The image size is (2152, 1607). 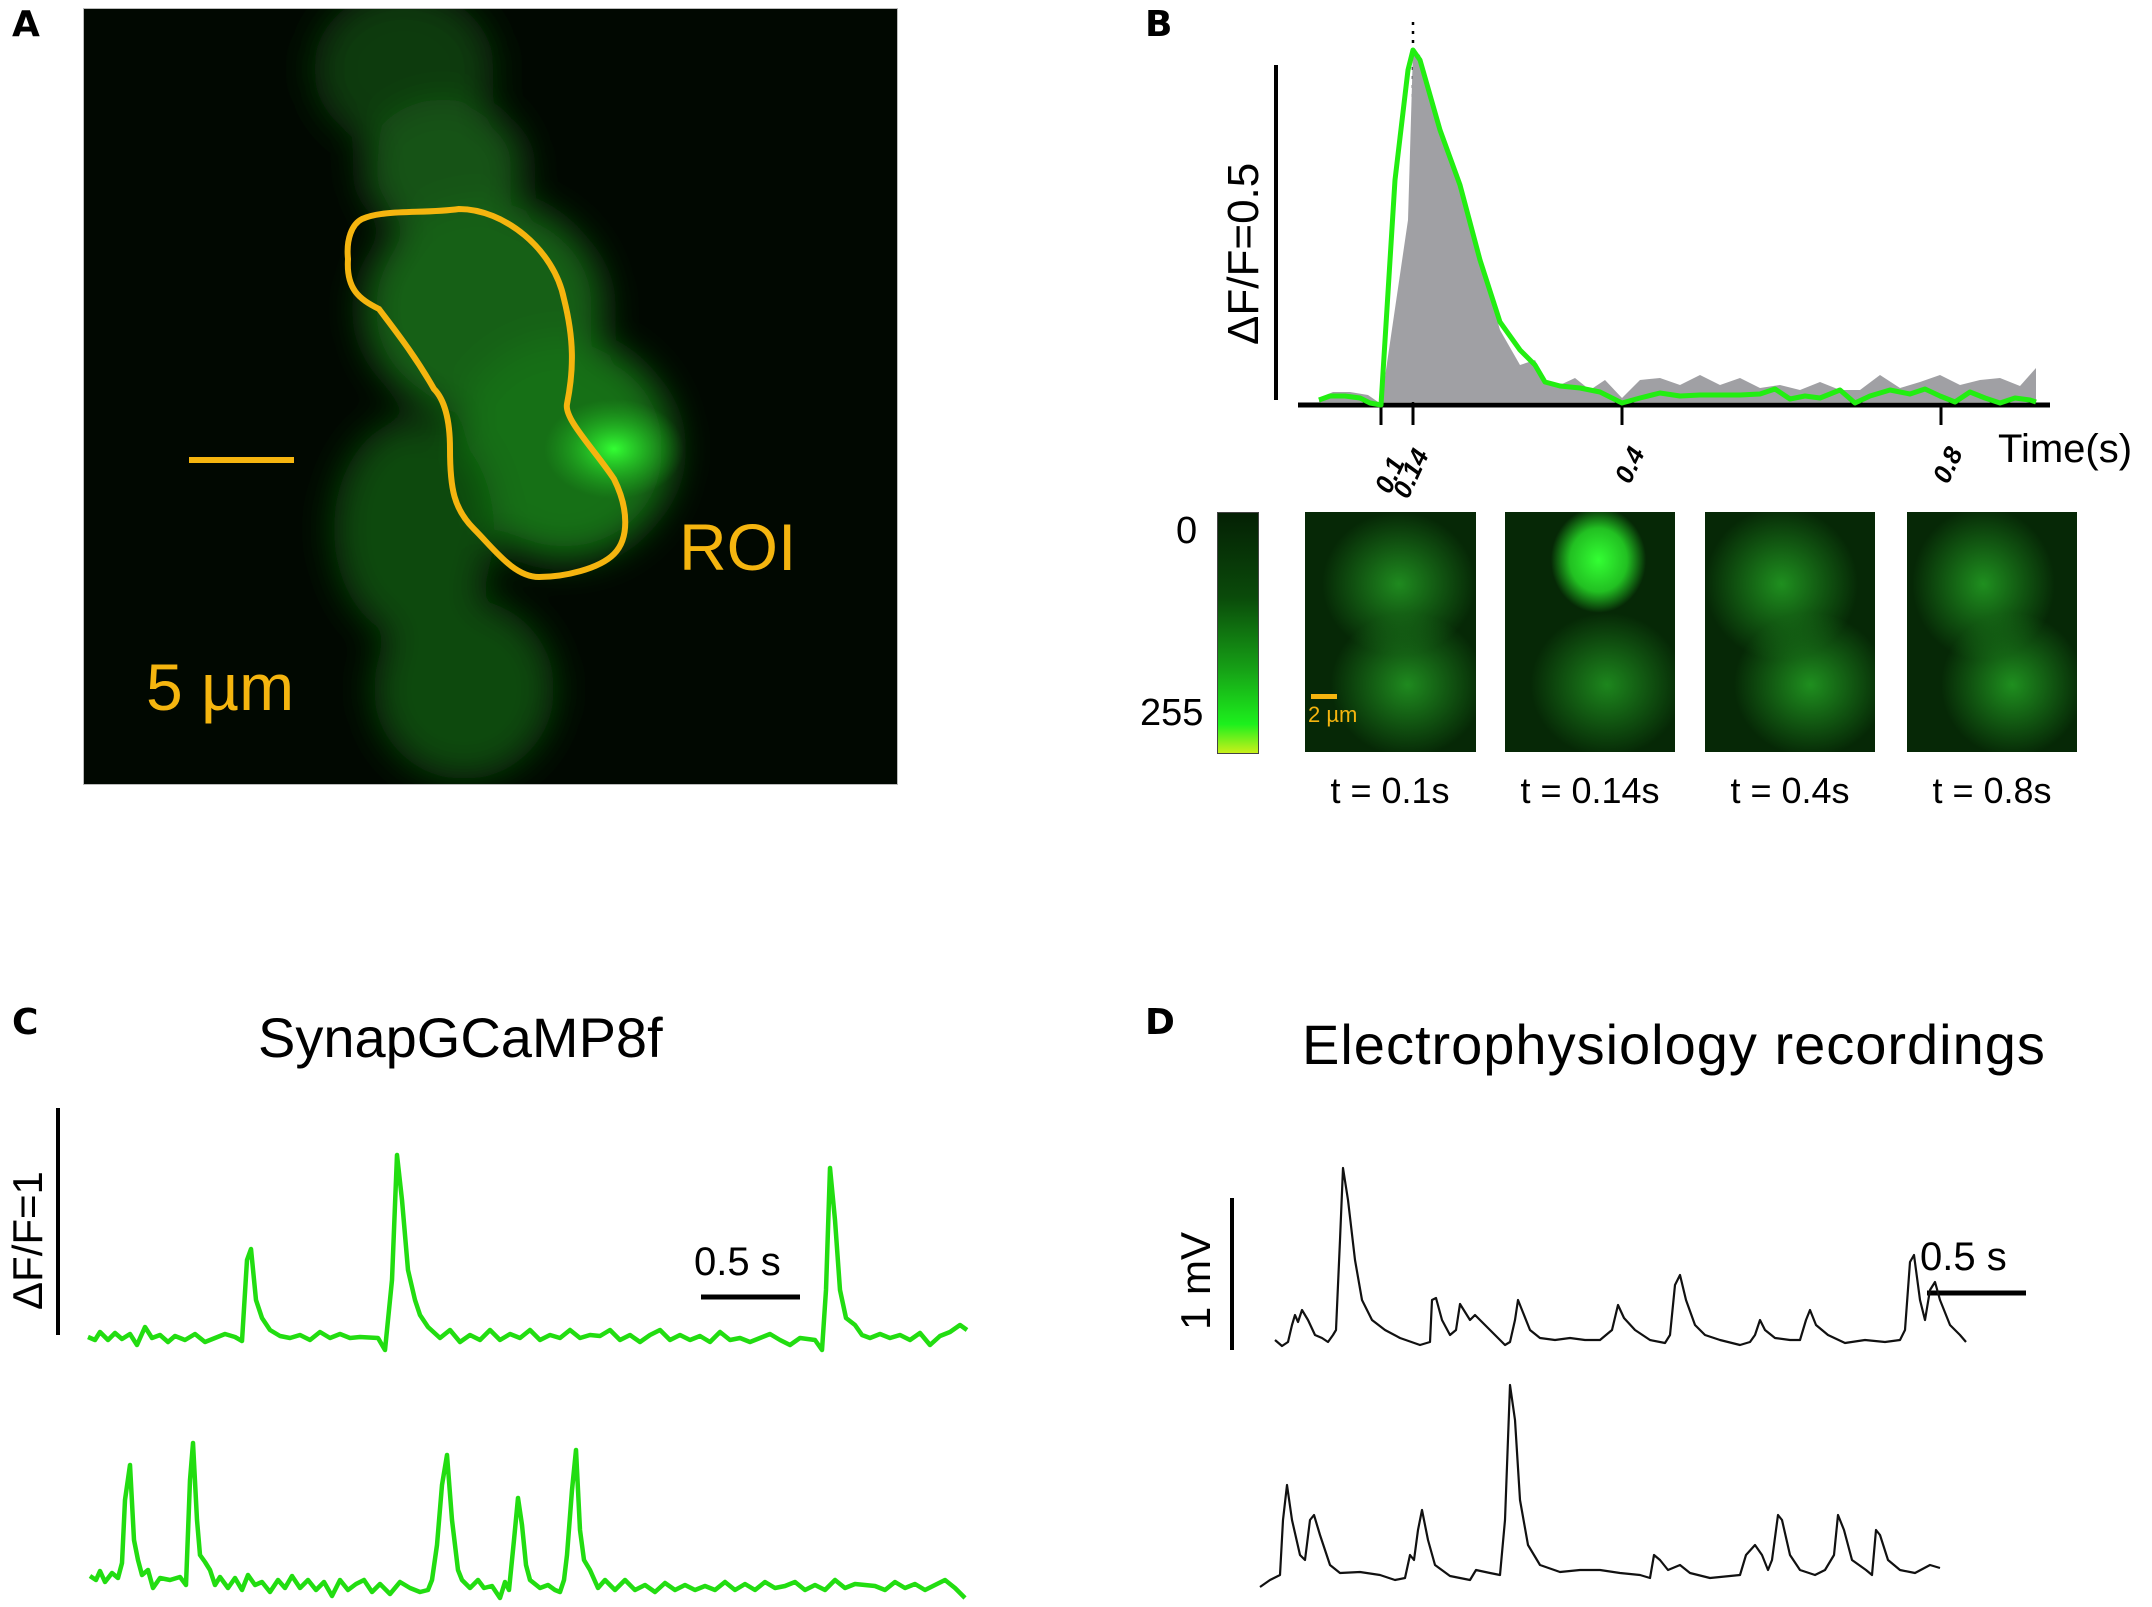 What do you see at coordinates (27, 1240) in the screenshot?
I see `y-scale-label-c: ΔF/F=1` at bounding box center [27, 1240].